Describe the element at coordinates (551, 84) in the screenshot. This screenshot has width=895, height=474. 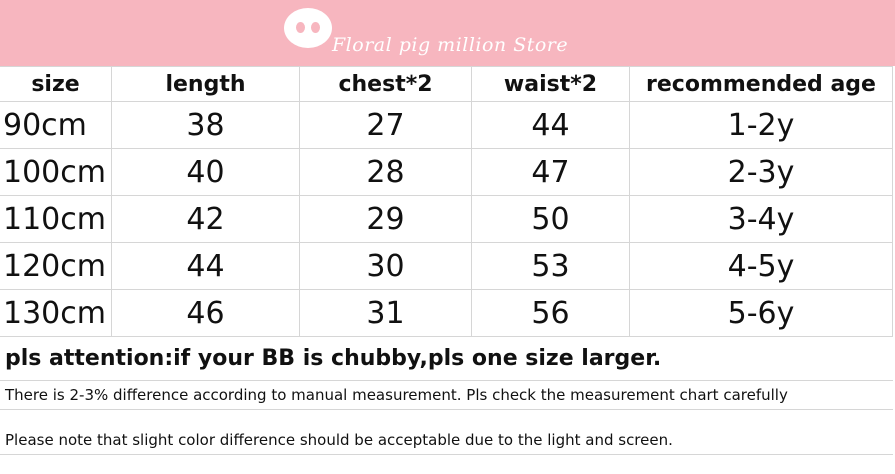
I see `column-header: waist*2` at that location.